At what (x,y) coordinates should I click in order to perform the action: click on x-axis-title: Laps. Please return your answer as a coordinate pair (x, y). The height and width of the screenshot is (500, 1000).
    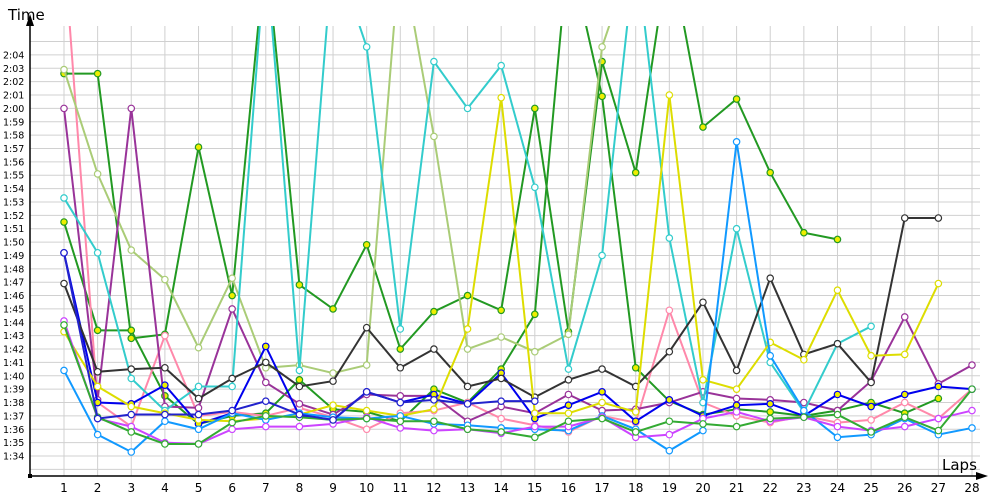
    Looking at the image, I should click on (959, 465).